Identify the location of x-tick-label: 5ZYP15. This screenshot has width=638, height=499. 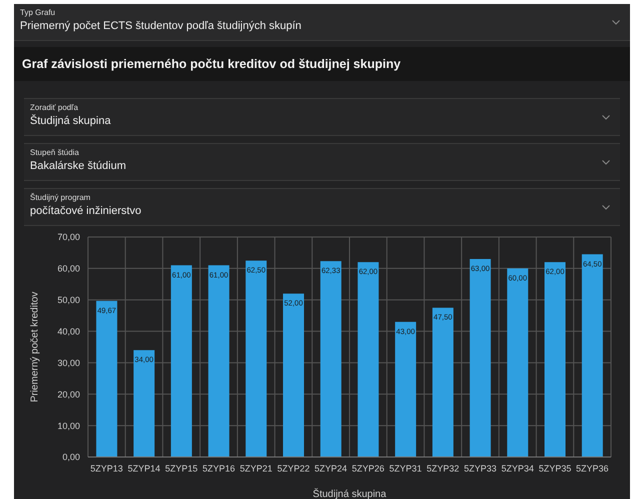
(181, 468).